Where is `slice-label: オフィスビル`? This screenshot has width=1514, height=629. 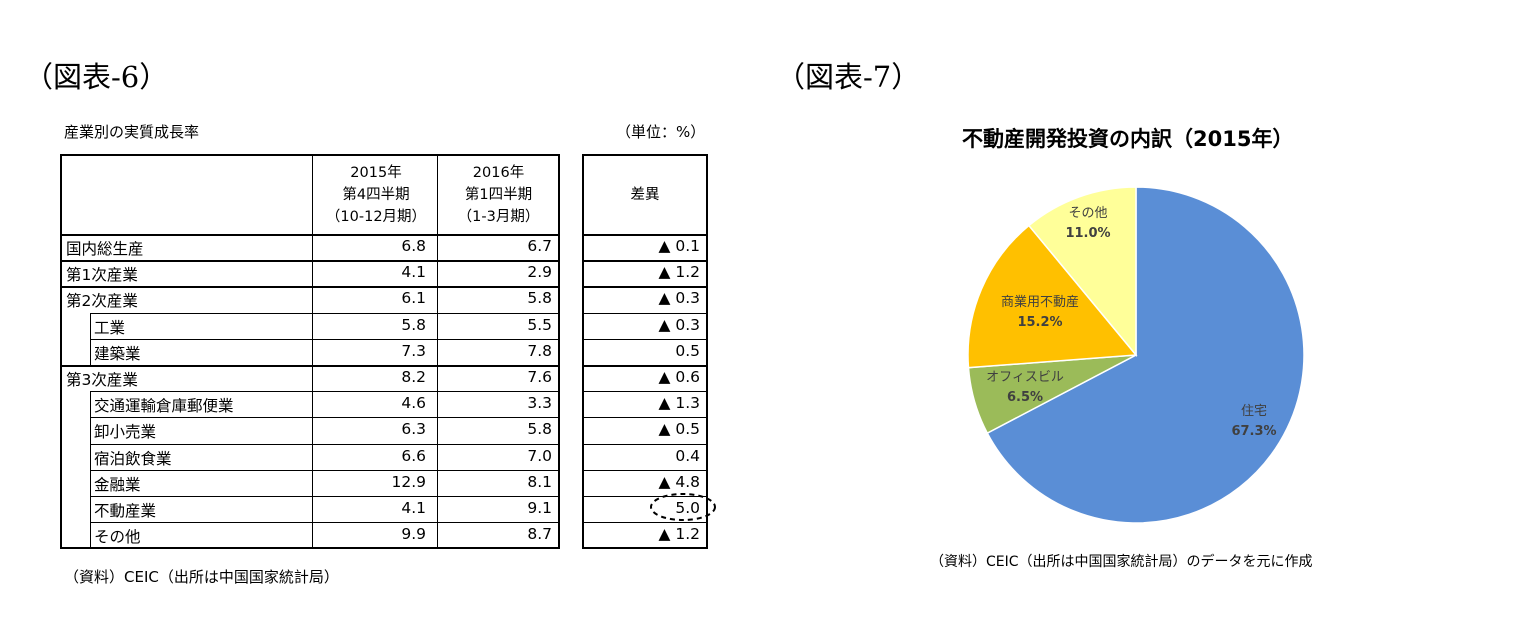 slice-label: オフィスビル is located at coordinates (1025, 377).